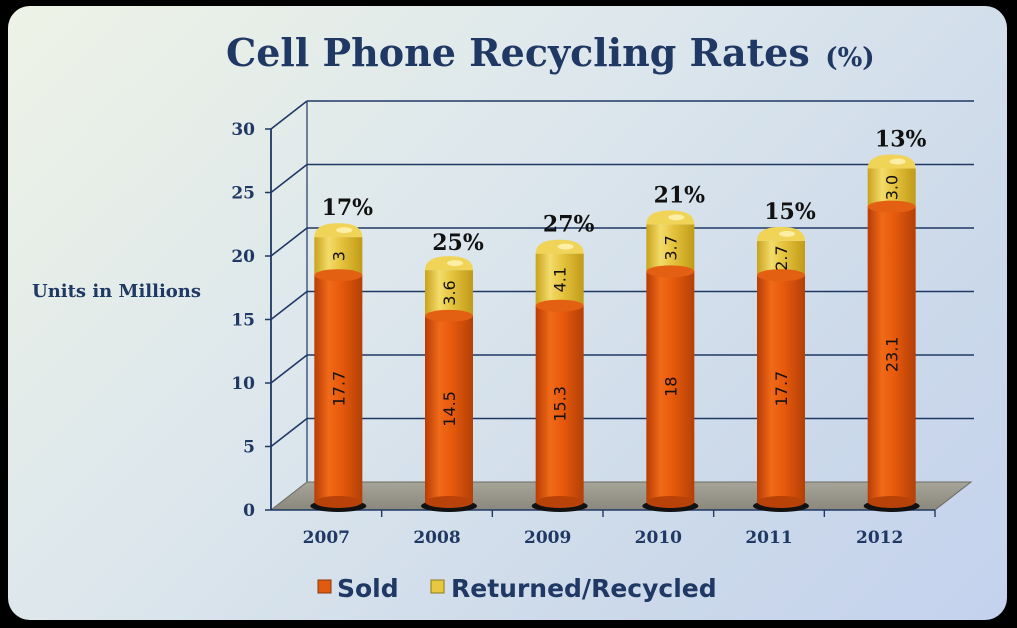 The width and height of the screenshot is (1017, 628). What do you see at coordinates (243, 257) in the screenshot?
I see `y-tick-label: 20` at bounding box center [243, 257].